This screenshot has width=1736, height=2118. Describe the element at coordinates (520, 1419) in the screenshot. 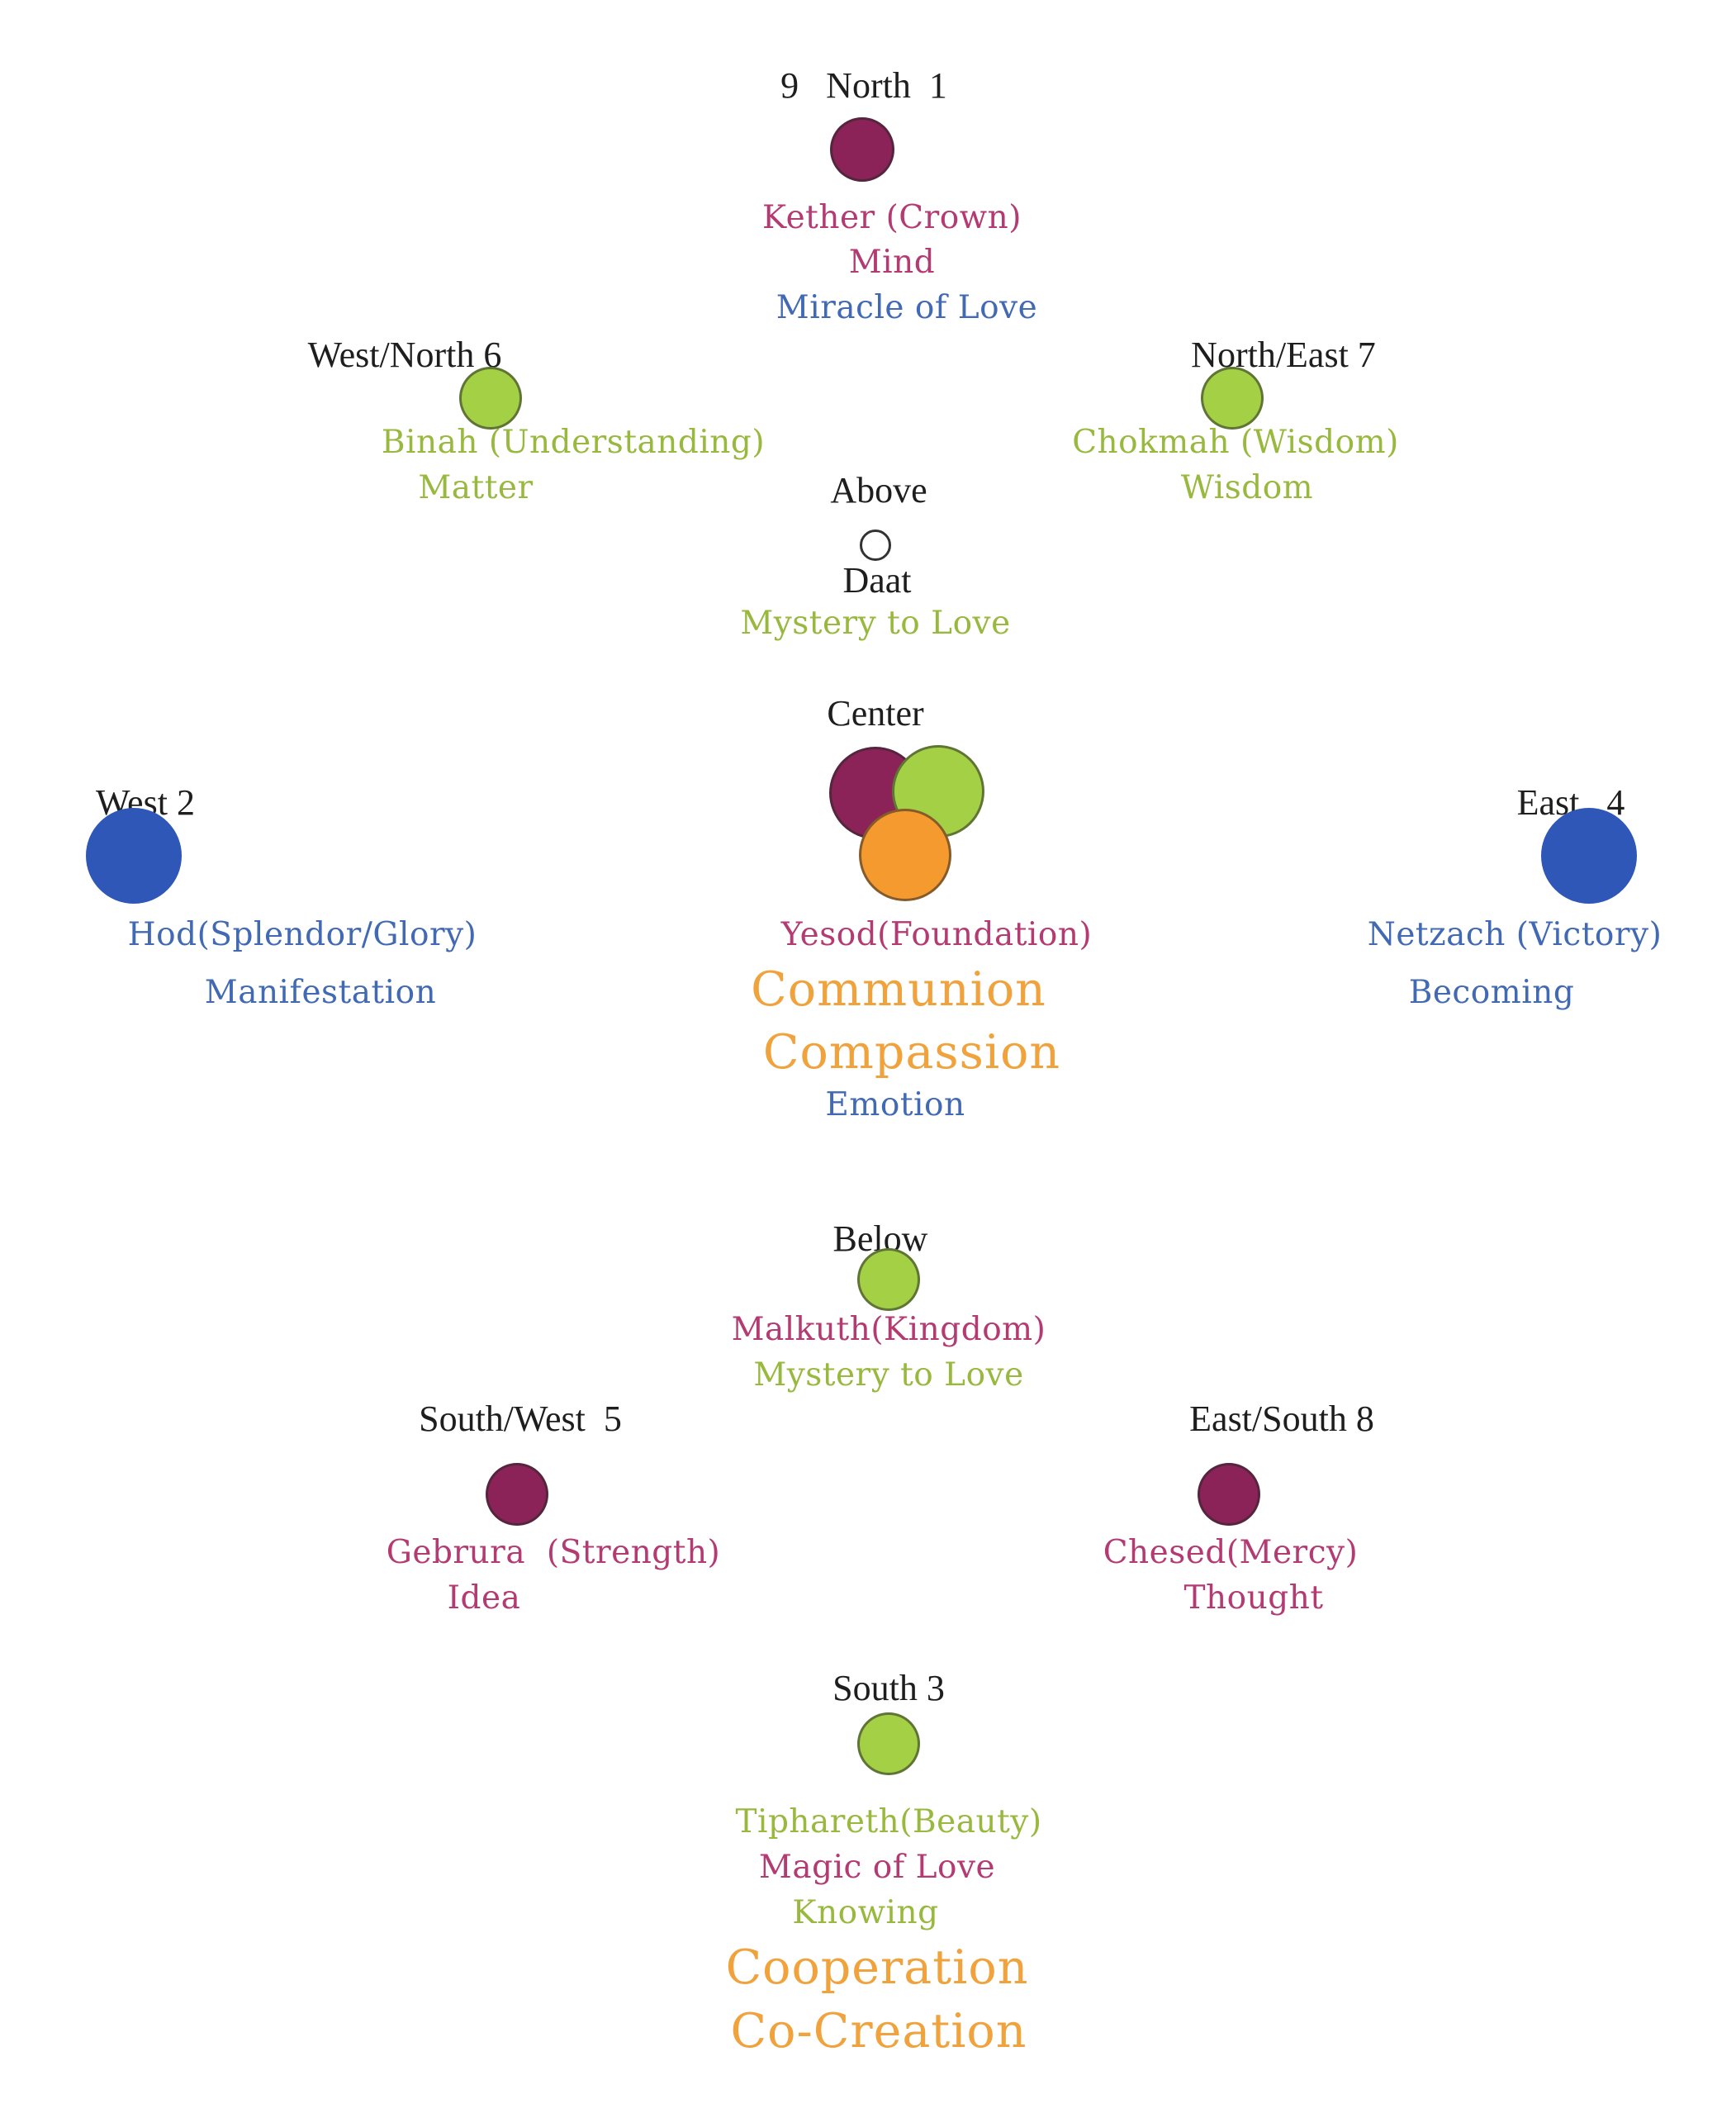

I see `south-west-heading: South/West 5` at that location.